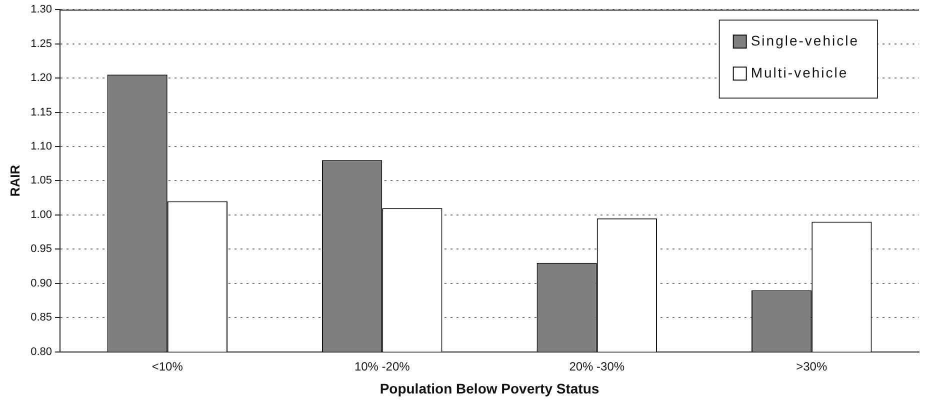 This screenshot has width=927, height=406. Describe the element at coordinates (41, 214) in the screenshot. I see `y-tick-label: 1.00` at that location.